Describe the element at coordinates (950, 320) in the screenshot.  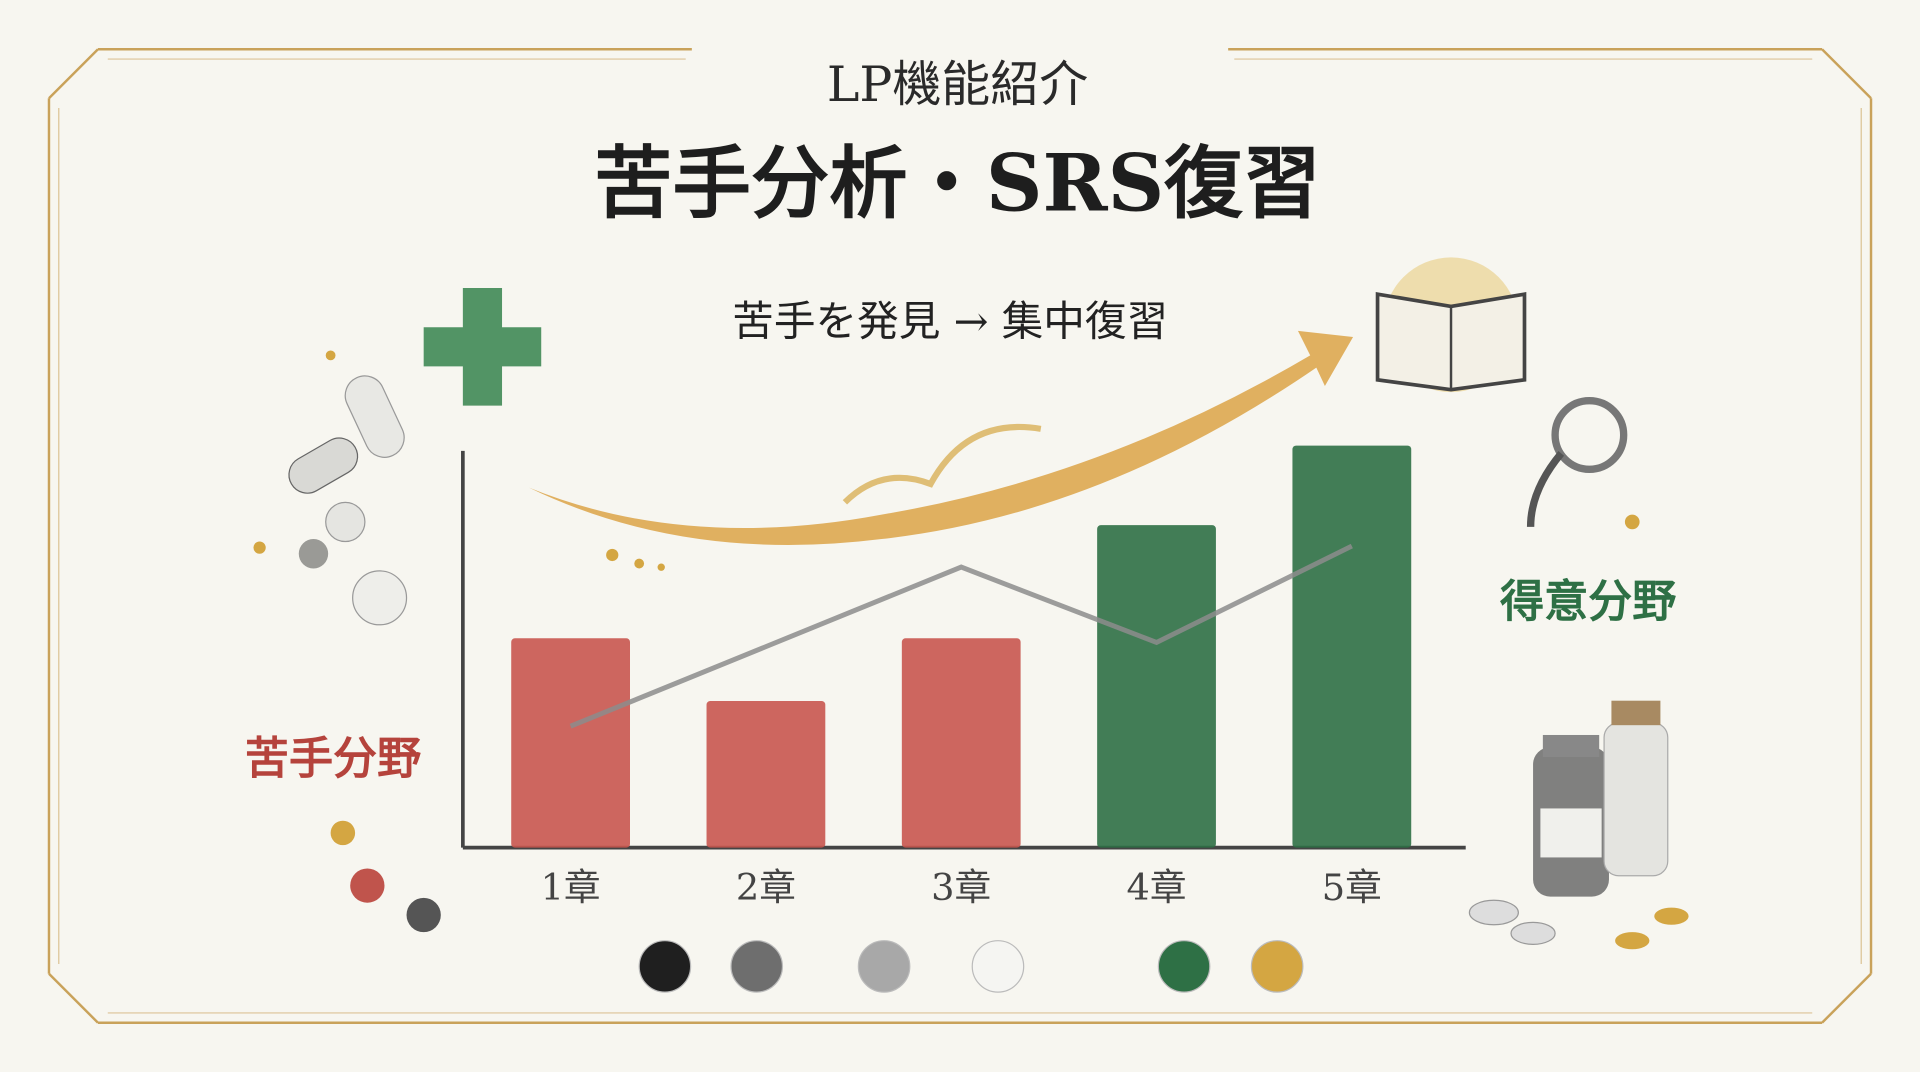
I see `annotation: 苦手を発見 → 集中復習` at that location.